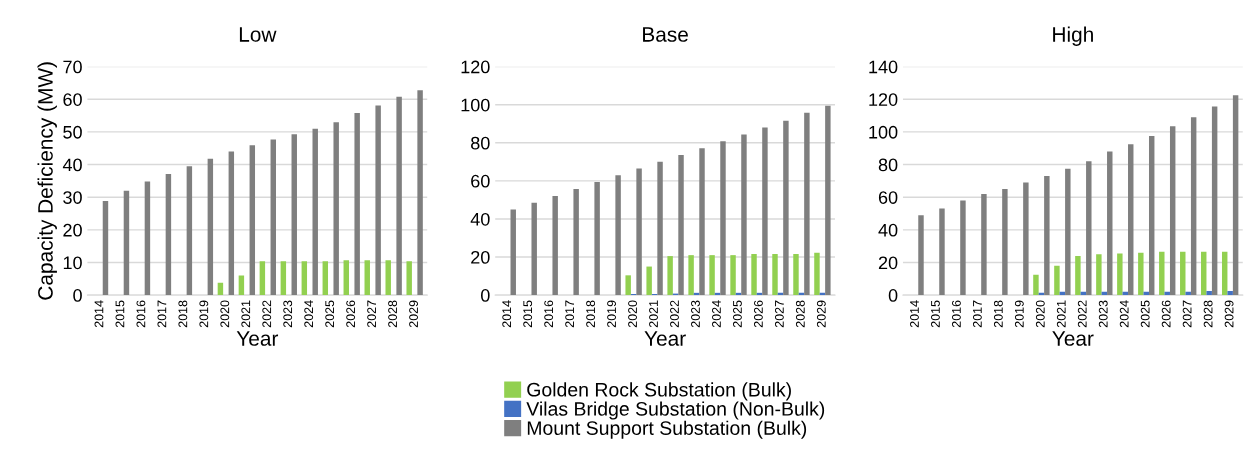  Describe the element at coordinates (72, 132) in the screenshot. I see `y-tick-label: 50` at that location.